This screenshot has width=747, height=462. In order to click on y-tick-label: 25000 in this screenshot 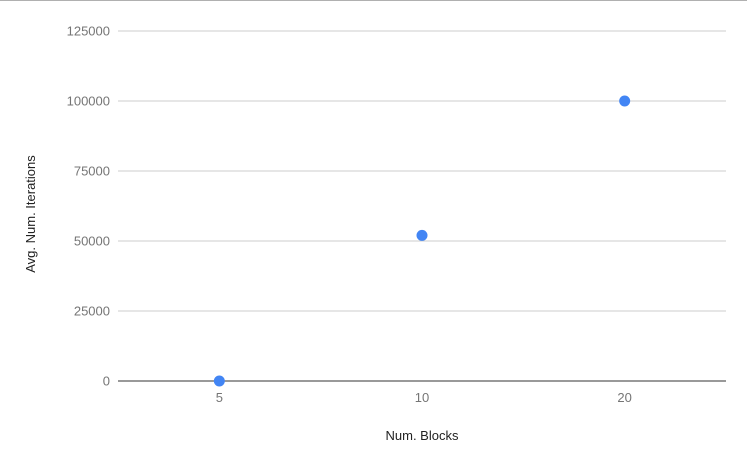, I will do `click(92, 311)`.